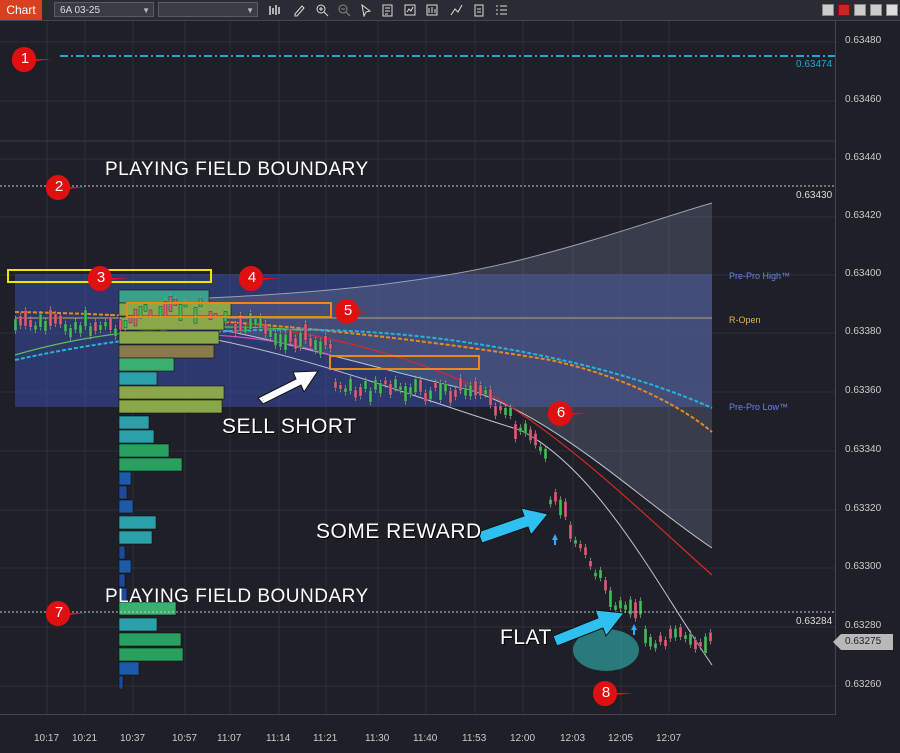 The image size is (900, 753). I want to click on price-tick-label: 0.63480, so click(863, 40).